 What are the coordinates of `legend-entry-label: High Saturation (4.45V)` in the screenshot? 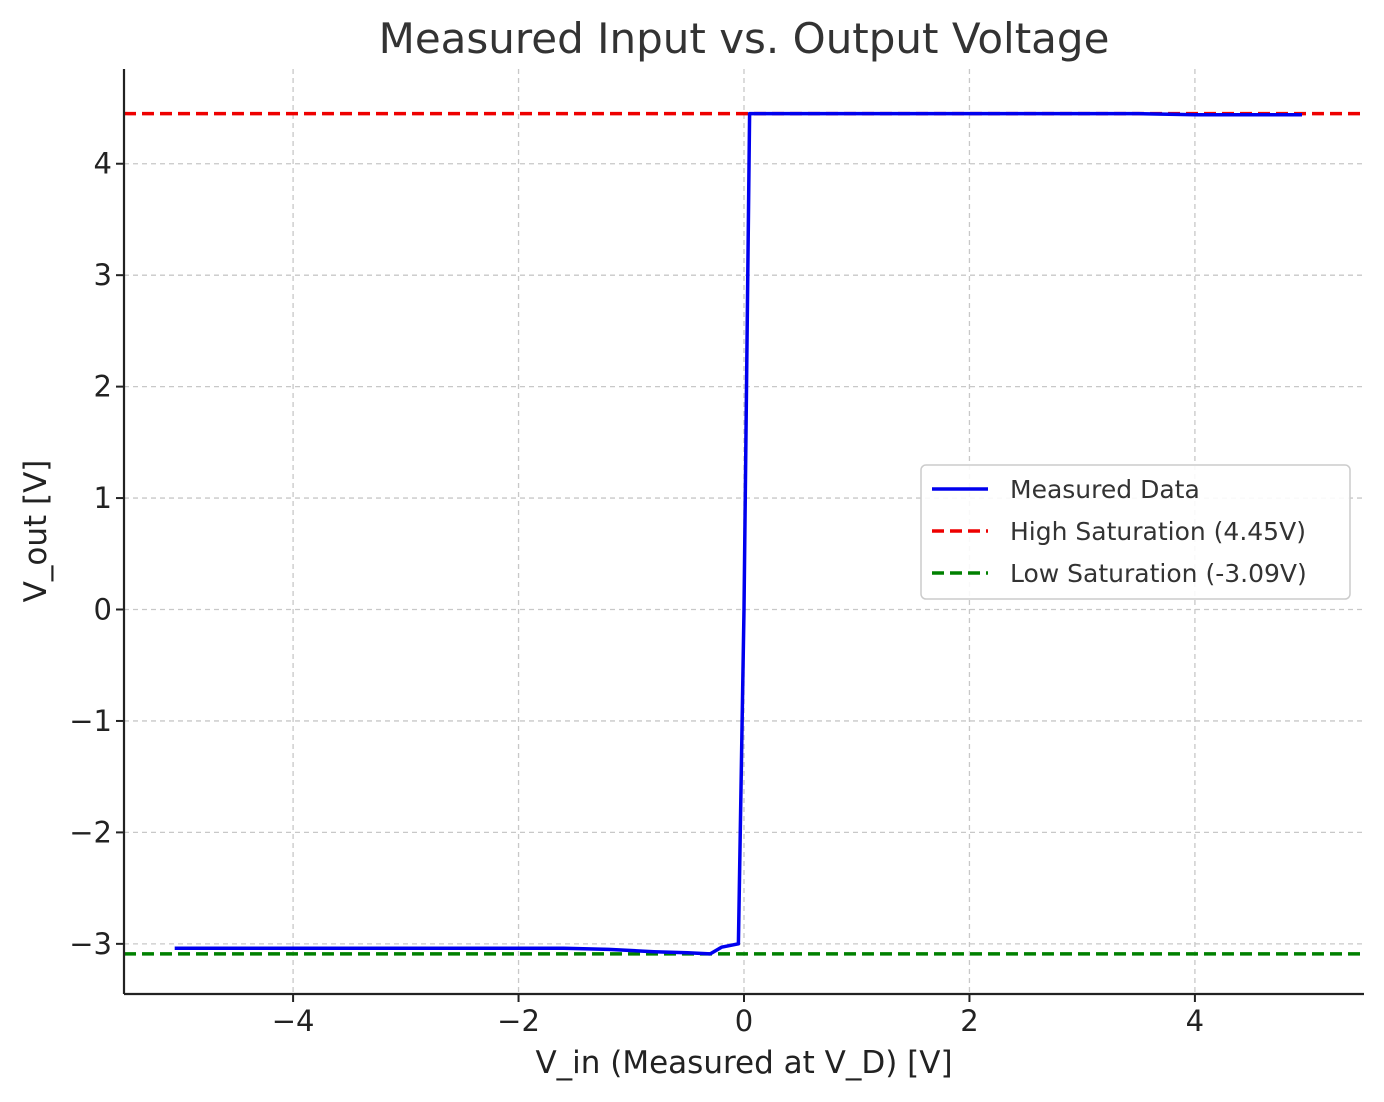 It's located at (1158, 531).